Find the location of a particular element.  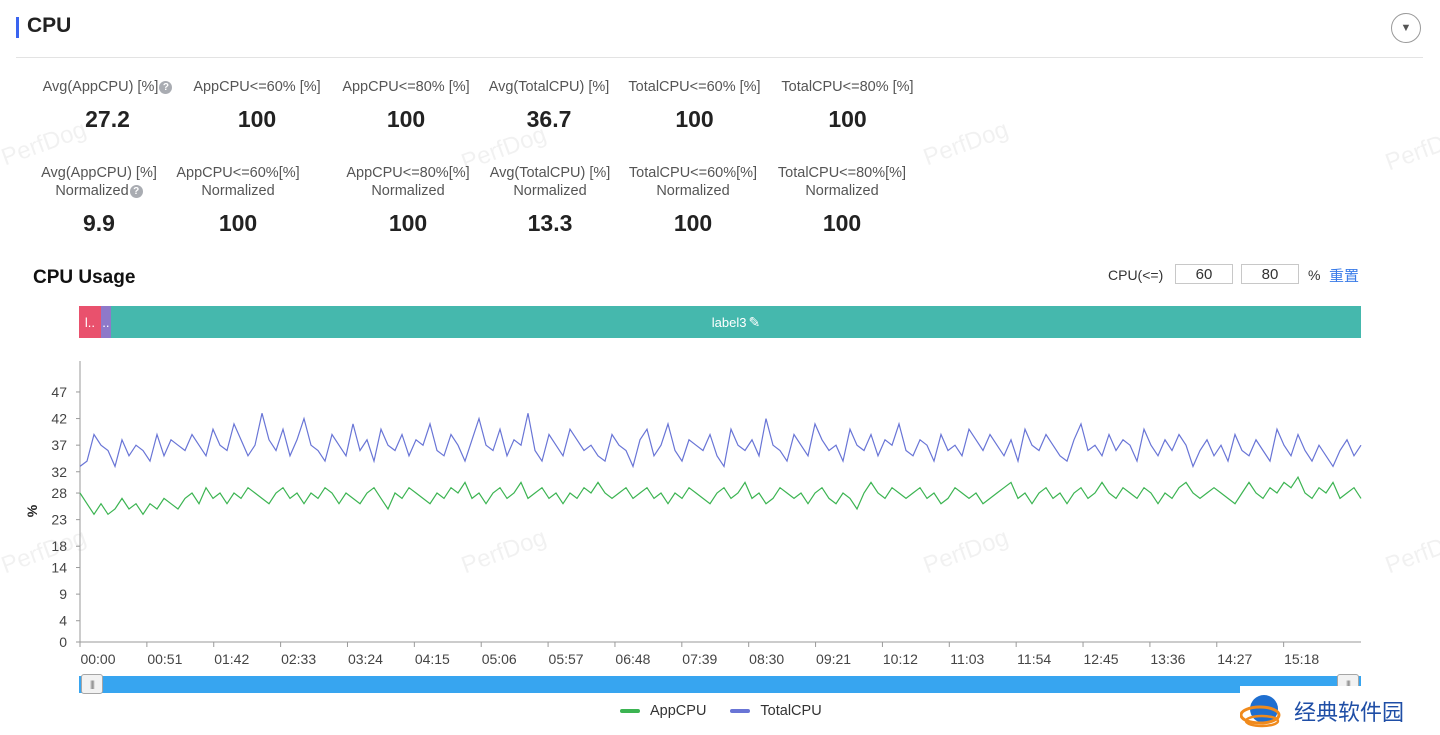

y-tick-label: 42 is located at coordinates (59, 419).